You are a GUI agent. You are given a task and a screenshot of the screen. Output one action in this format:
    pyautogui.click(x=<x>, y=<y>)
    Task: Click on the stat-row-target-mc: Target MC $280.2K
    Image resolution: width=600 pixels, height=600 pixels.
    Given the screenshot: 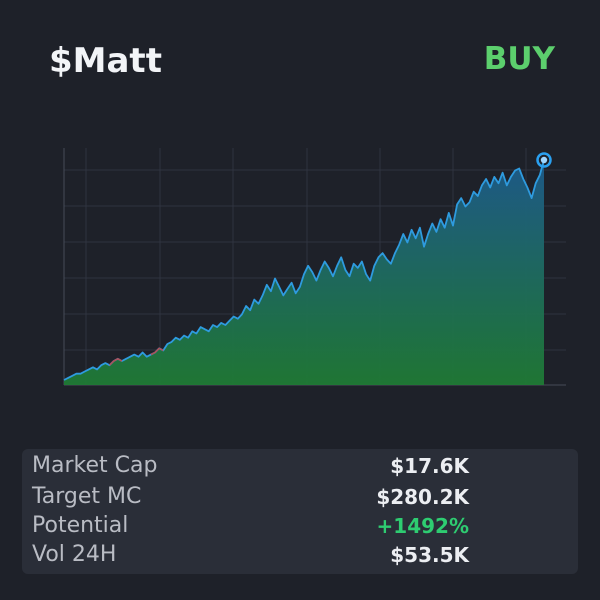 What is the action you would take?
    pyautogui.click(x=301, y=497)
    